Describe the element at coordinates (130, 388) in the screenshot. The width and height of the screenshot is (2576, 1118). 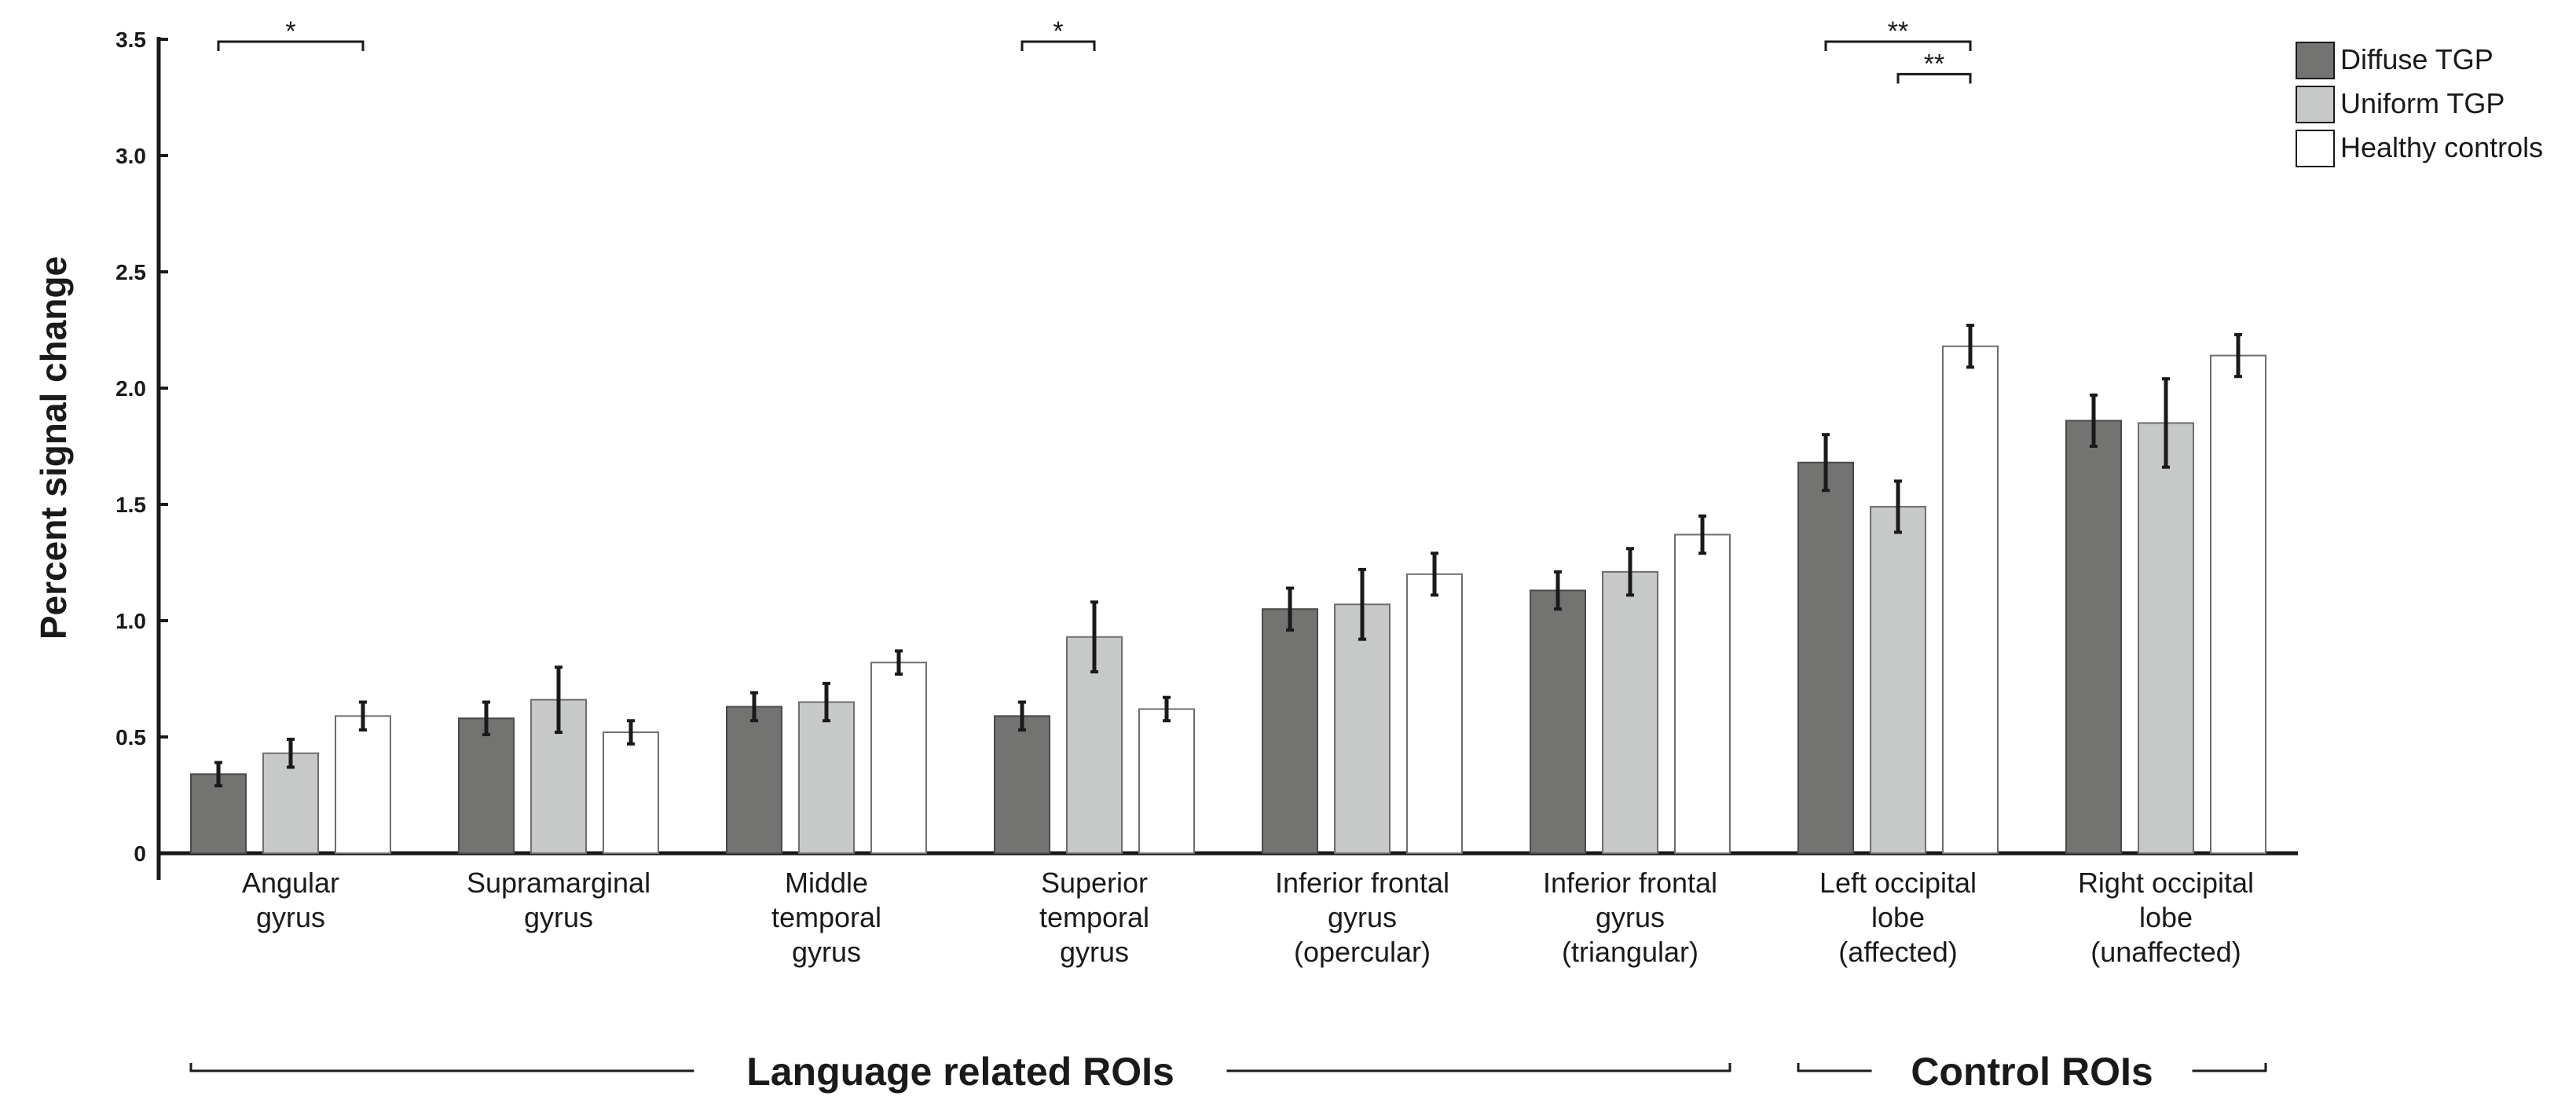
I see `y-tick-label: 2.0` at that location.